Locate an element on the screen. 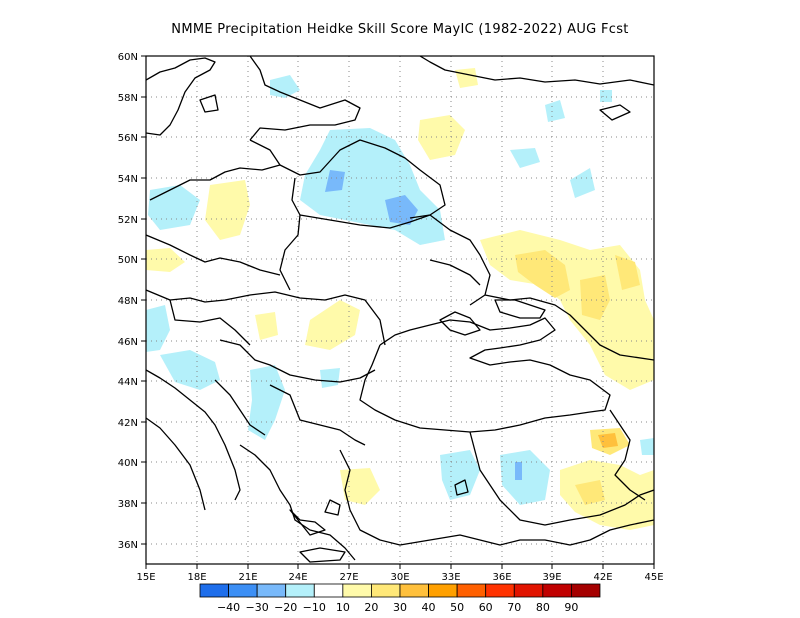 Image resolution: width=800 pixels, height=618 pixels. lon-tick-label: 15E is located at coordinates (145, 577).